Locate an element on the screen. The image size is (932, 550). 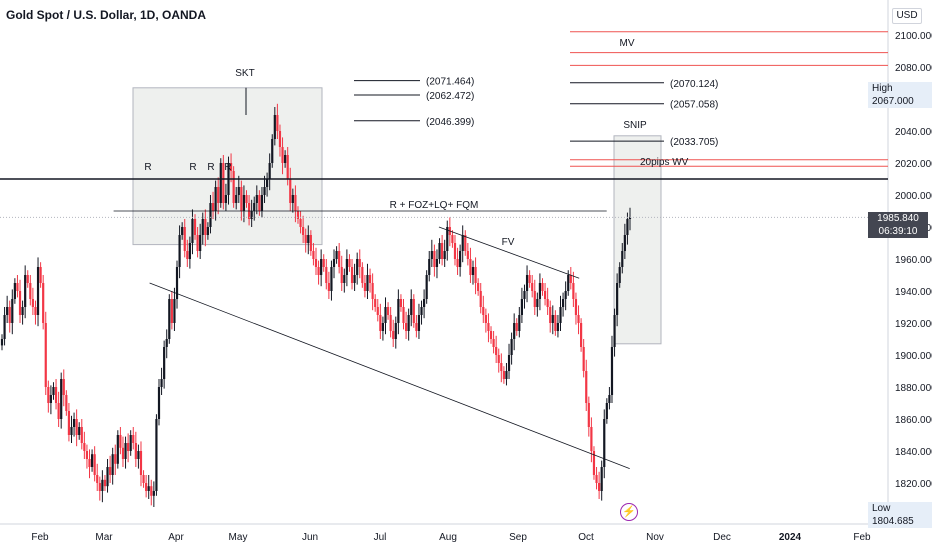
currency-button: USD is located at coordinates (907, 16).